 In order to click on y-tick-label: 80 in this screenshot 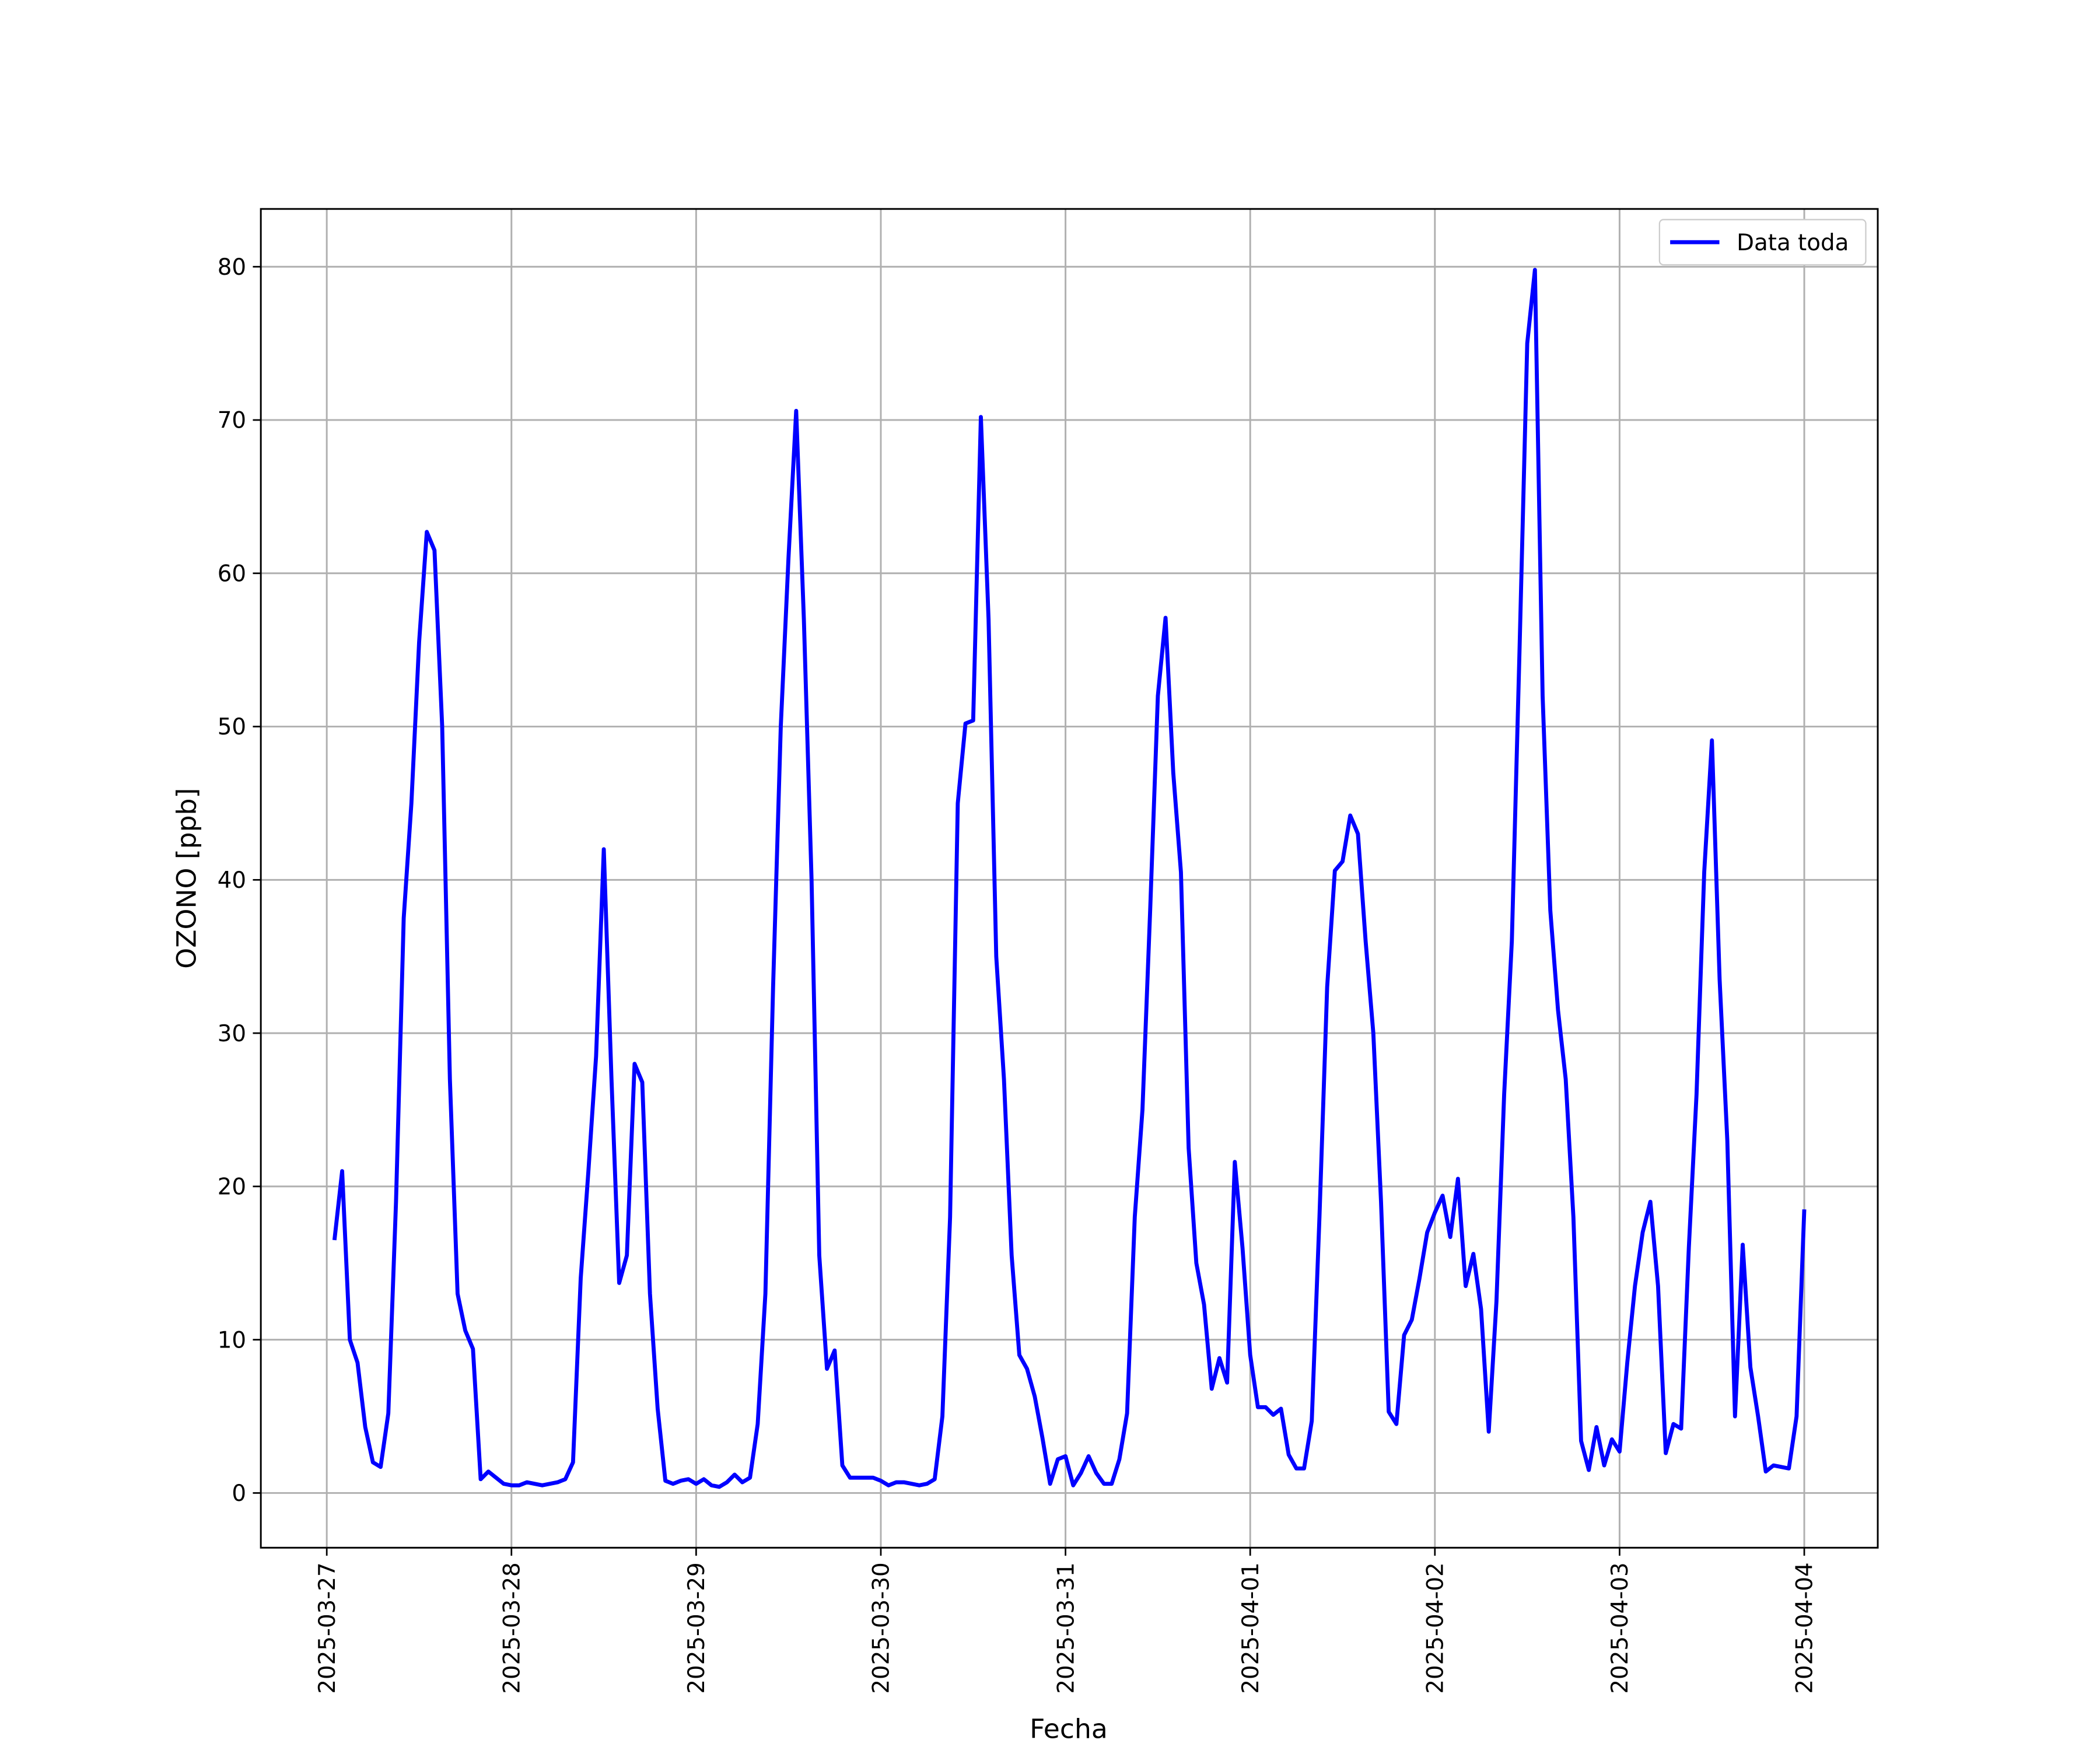, I will do `click(232, 267)`.